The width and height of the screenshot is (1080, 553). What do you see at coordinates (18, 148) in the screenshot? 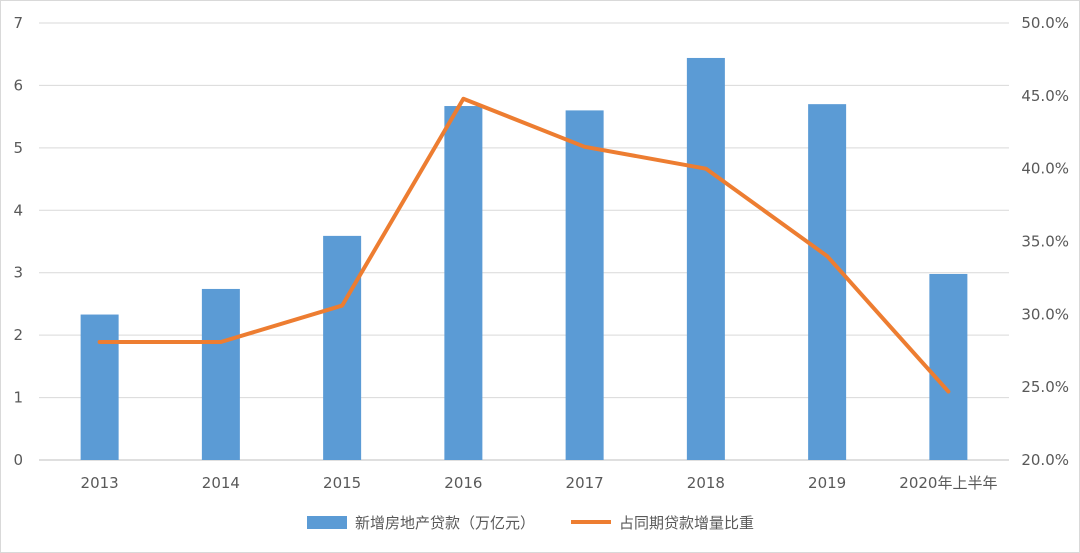
I see `left-tick-label: 5` at bounding box center [18, 148].